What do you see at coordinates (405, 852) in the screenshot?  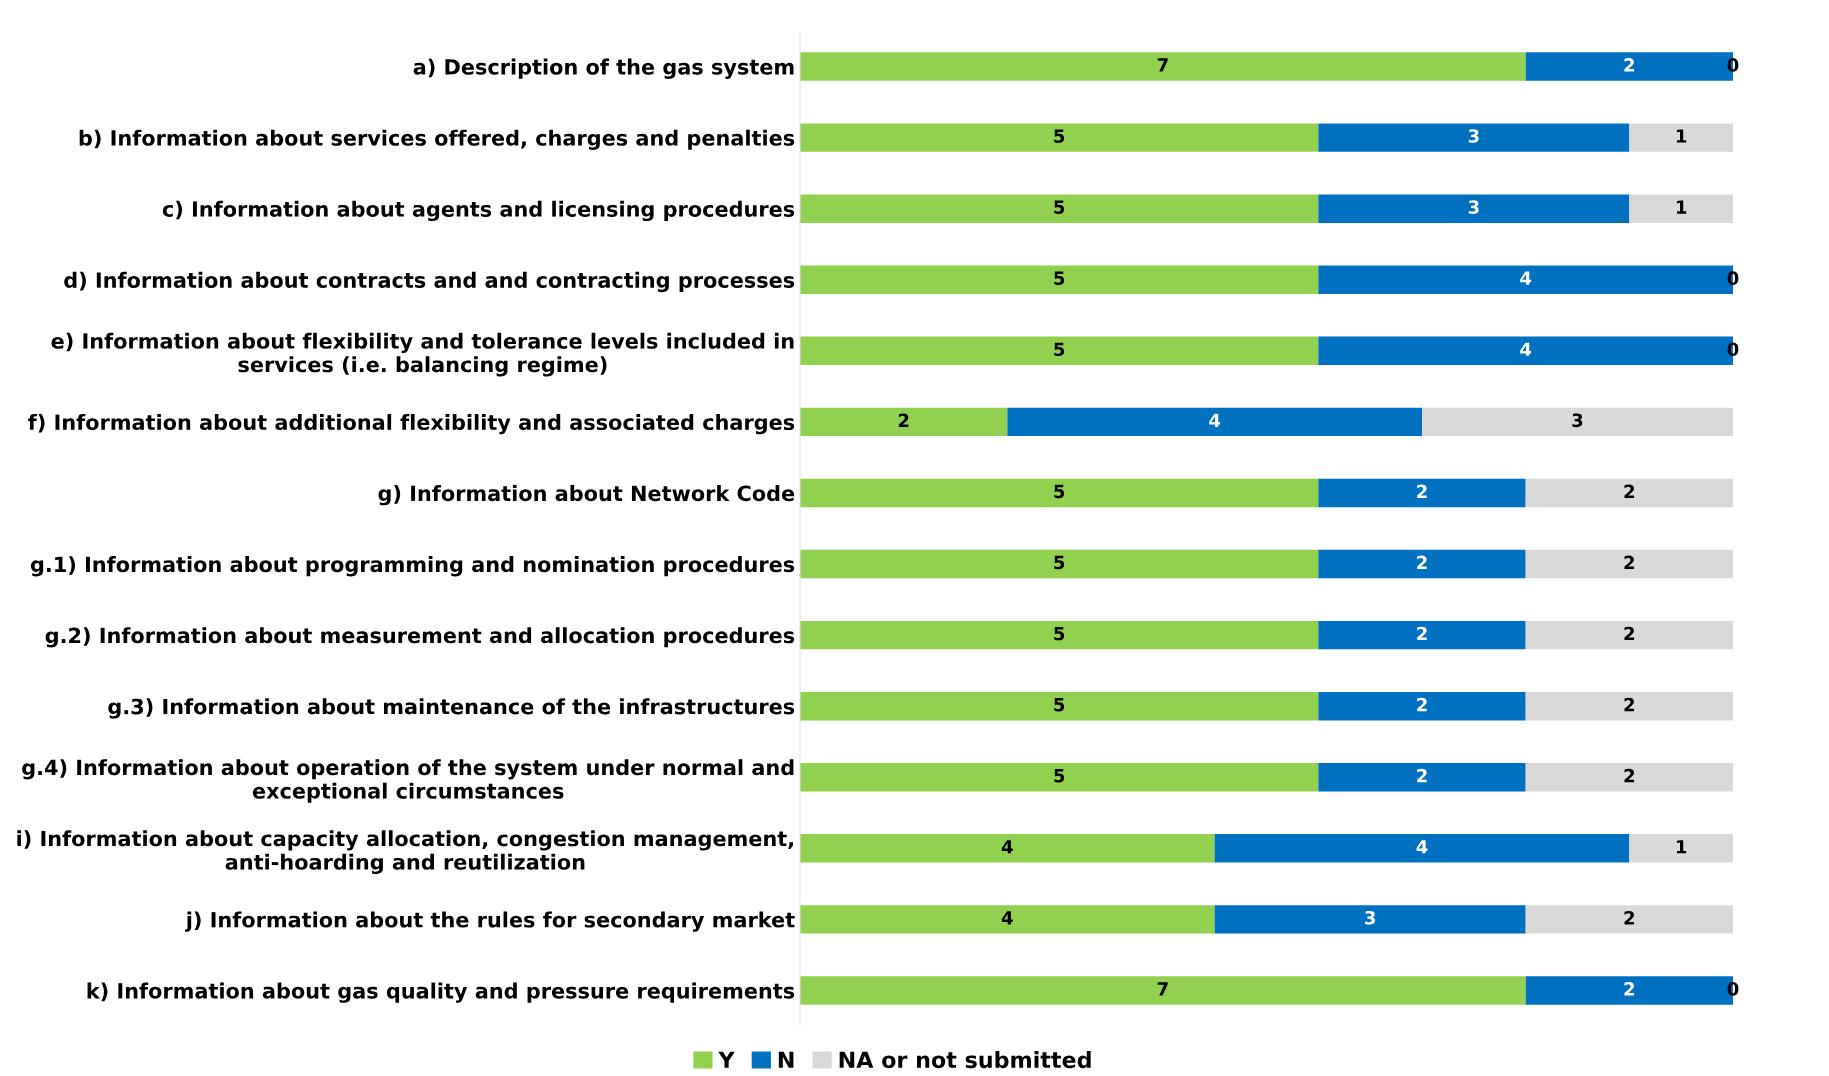 I see `y-tick-label: i) Information about capacity allocation, congestion management, anti-hoarding and reutilization` at bounding box center [405, 852].